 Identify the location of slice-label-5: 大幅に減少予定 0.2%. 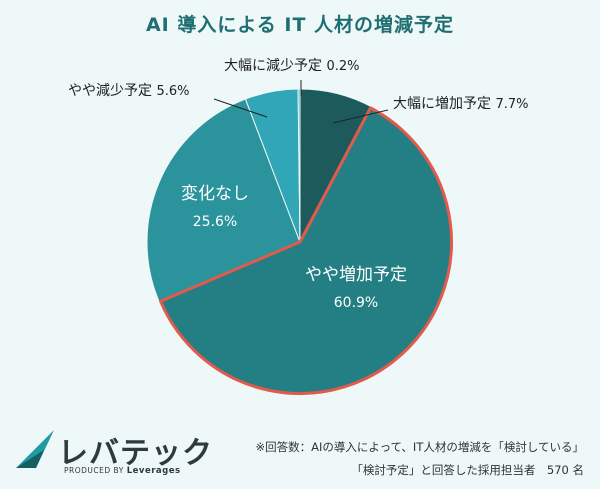
(291, 65).